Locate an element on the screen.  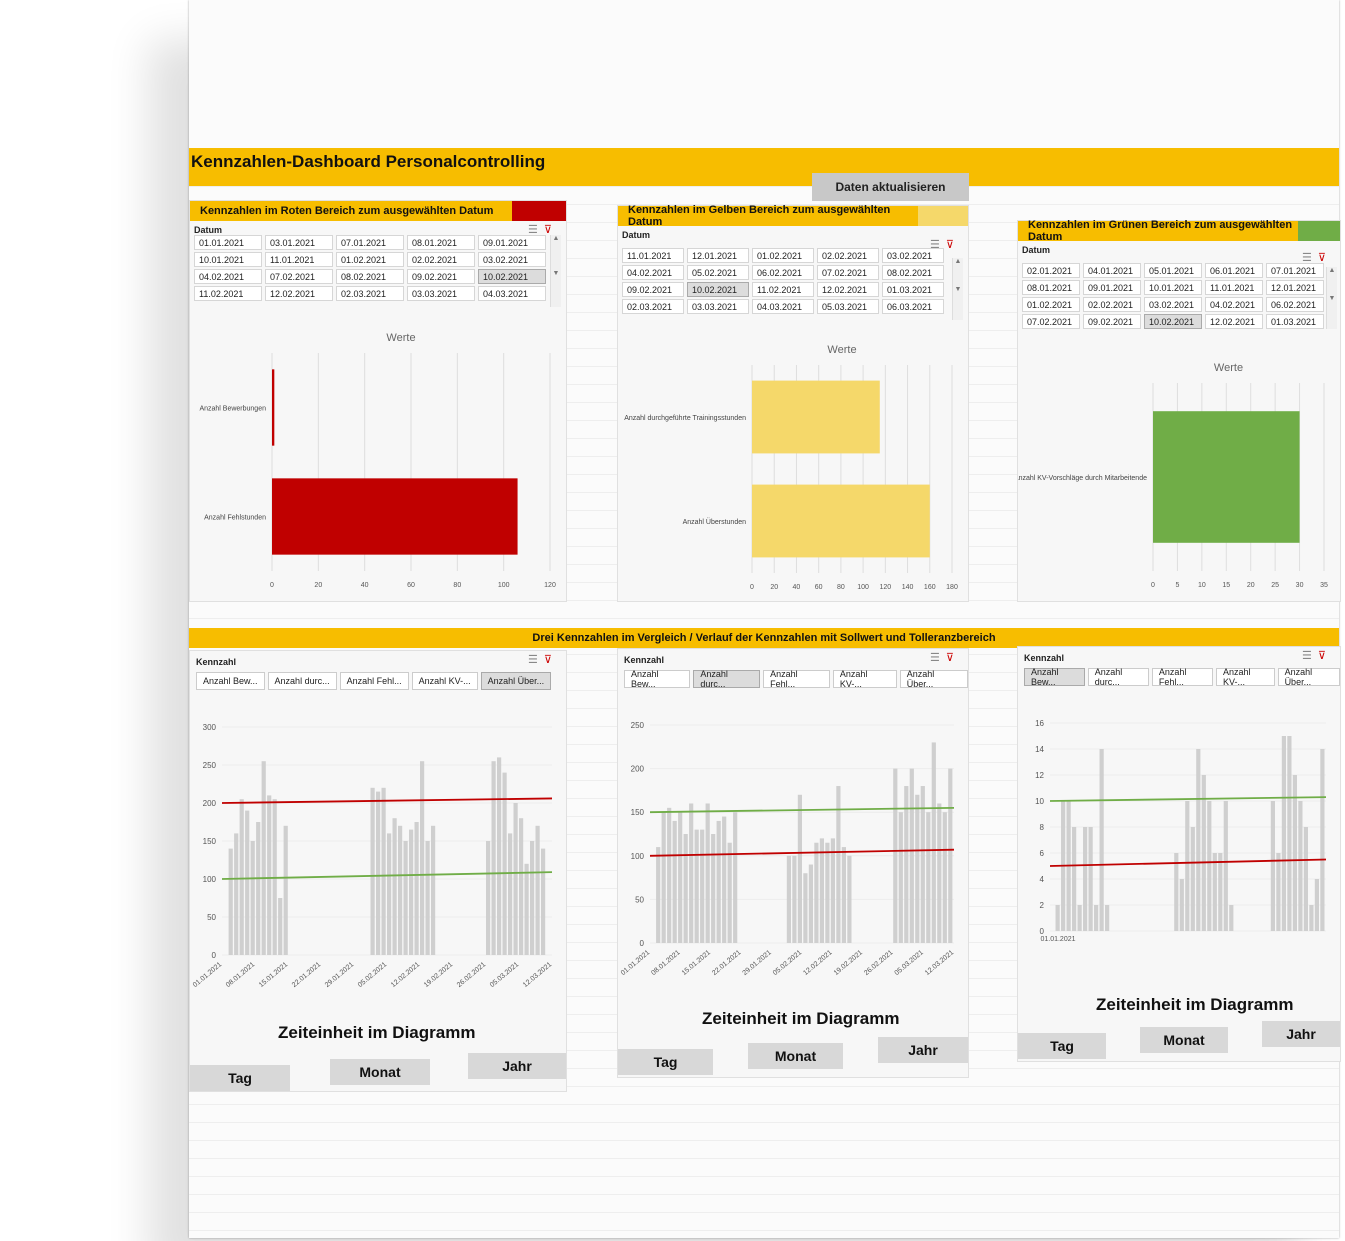
date-option: 05.03.2021 is located at coordinates (848, 306).